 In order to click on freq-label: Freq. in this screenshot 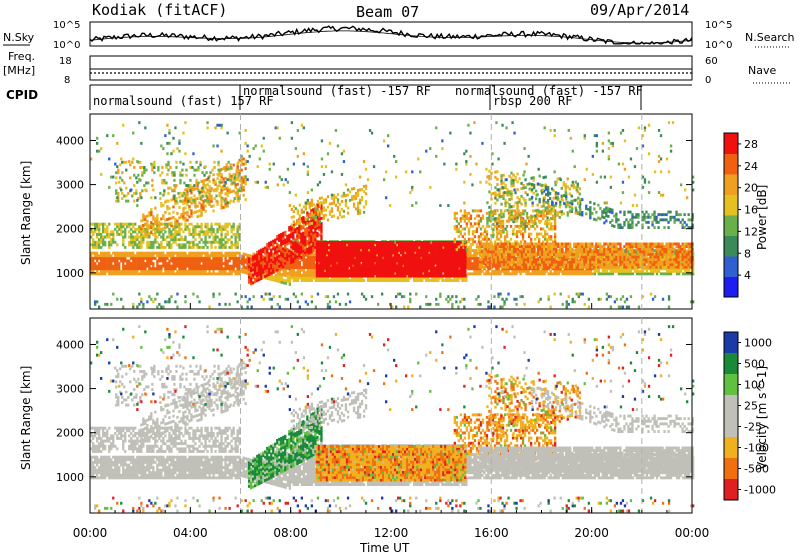, I will do `click(21, 56)`.